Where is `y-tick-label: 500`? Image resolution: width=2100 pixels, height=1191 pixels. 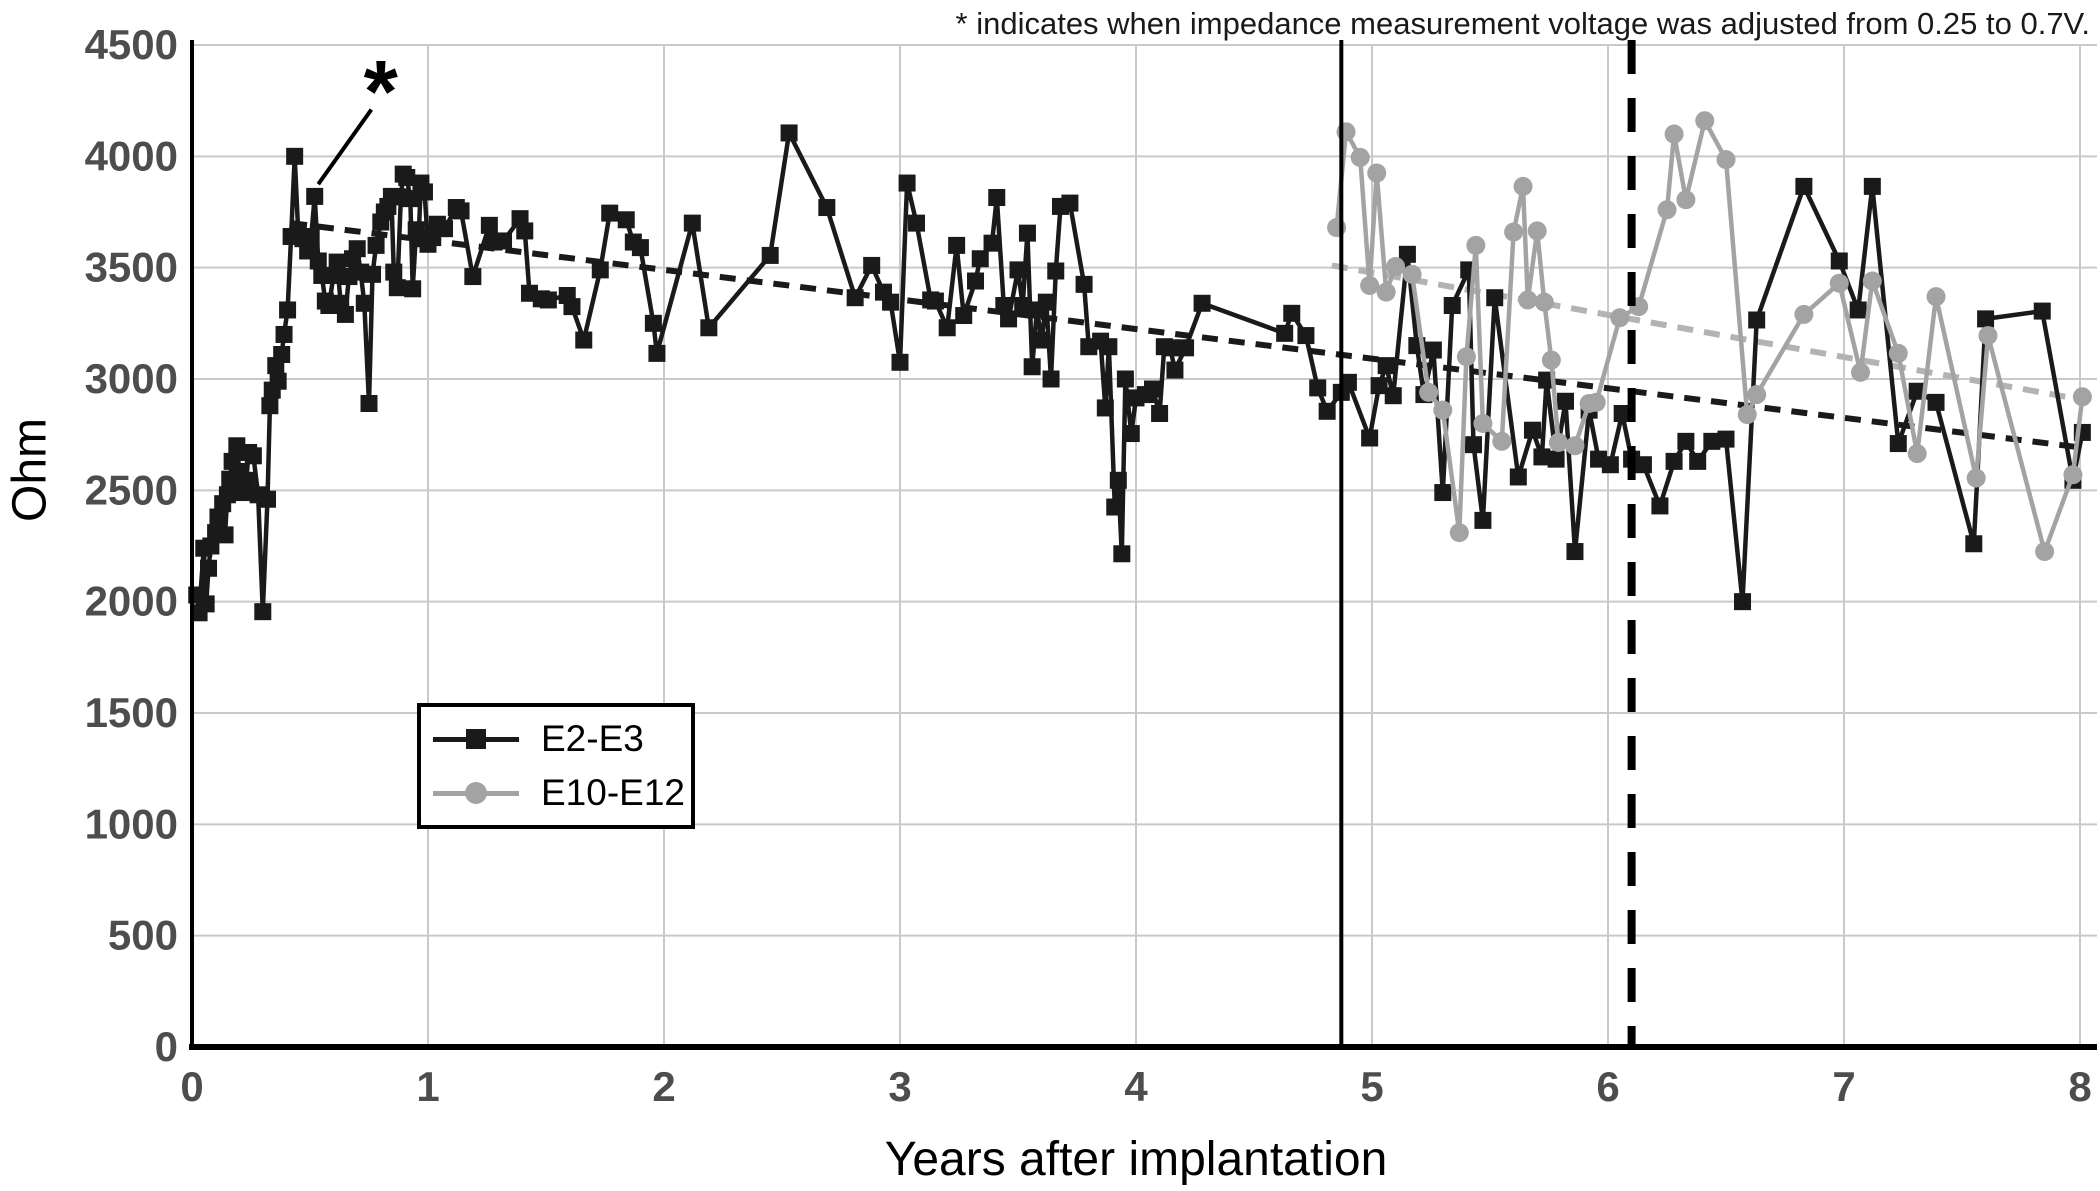 y-tick-label: 500 is located at coordinates (143, 935).